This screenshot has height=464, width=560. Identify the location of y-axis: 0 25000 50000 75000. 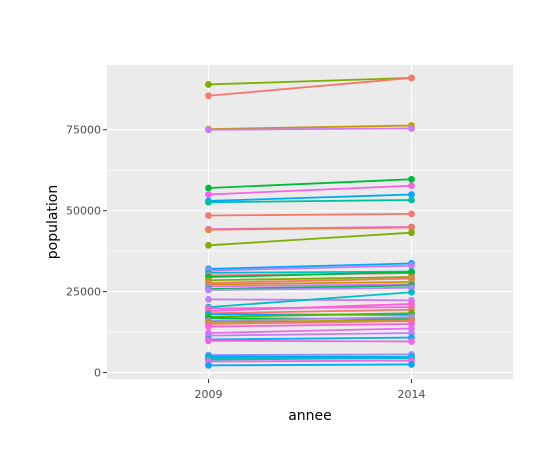
(86, 252).